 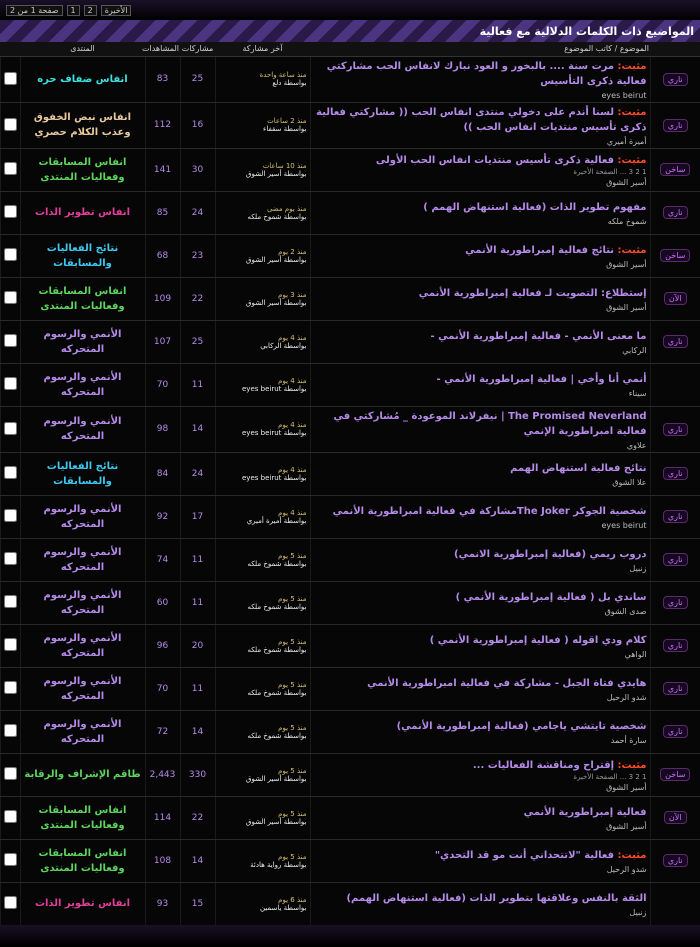 What do you see at coordinates (578, 468) in the screenshot?
I see `topic-link: نتائج فعالية استنهاض الهمم` at bounding box center [578, 468].